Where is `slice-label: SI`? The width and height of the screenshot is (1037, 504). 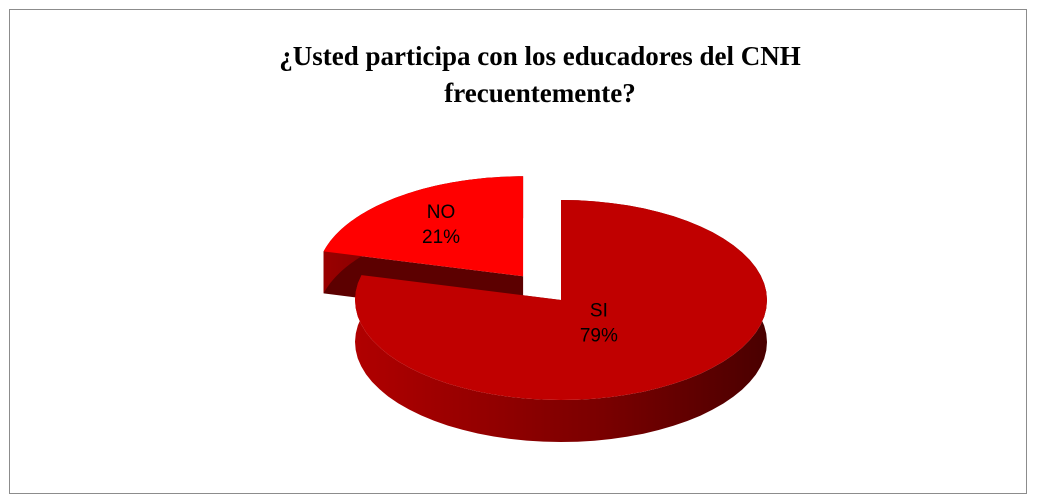
slice-label: SI is located at coordinates (599, 311).